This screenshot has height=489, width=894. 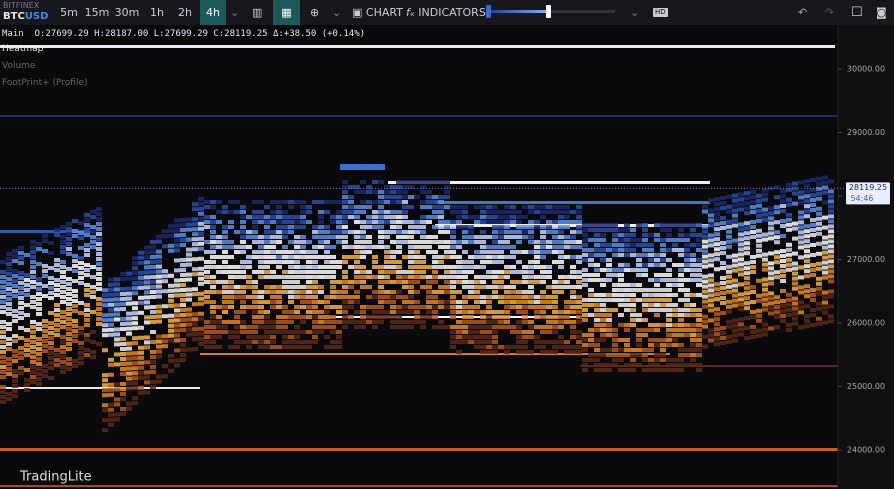 I want to click on layer-label: Heatmap, so click(x=23, y=49).